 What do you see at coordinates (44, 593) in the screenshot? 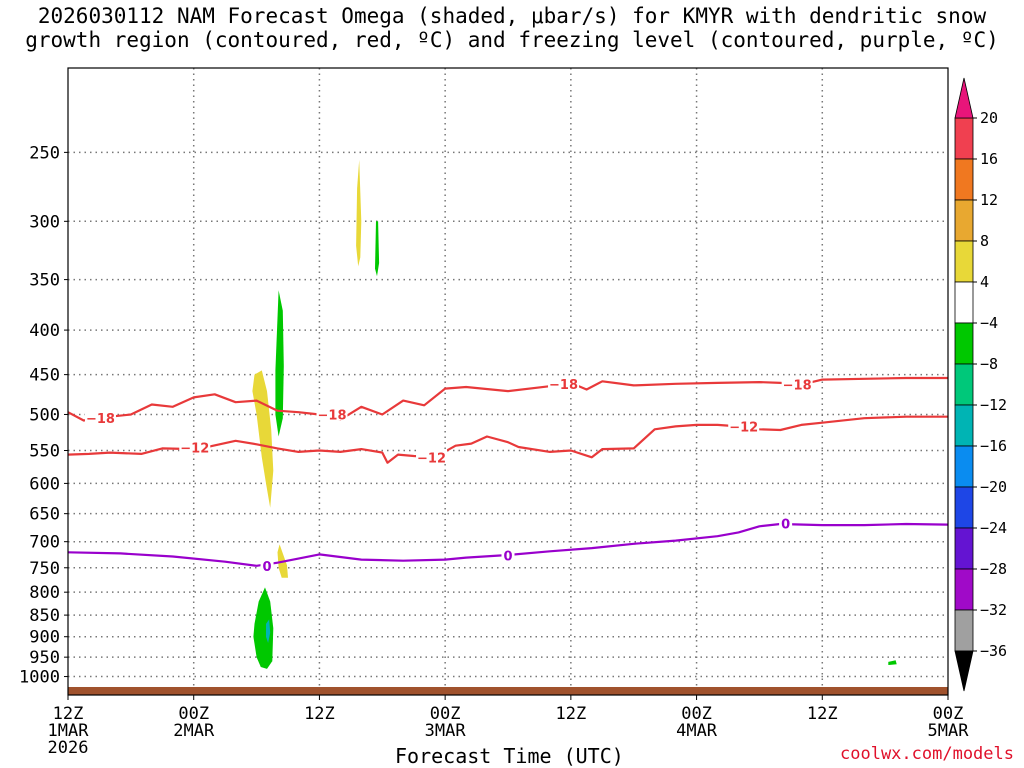
I see `y-tick-label: 800` at bounding box center [44, 593].